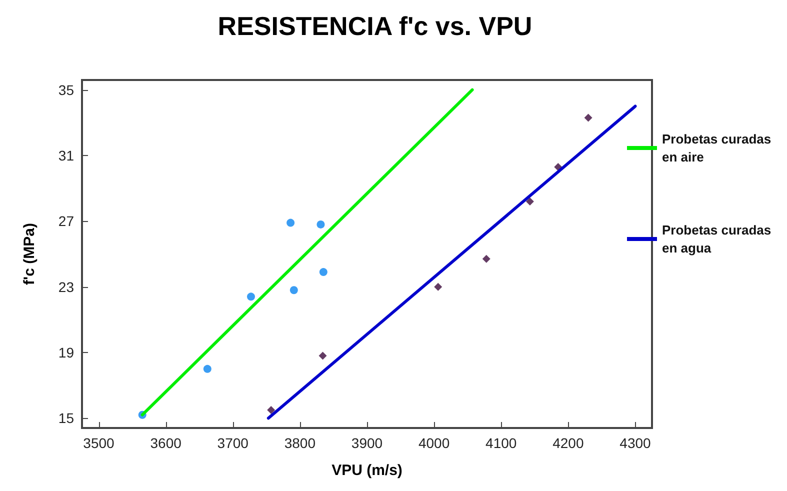 This screenshot has height=491, width=787. Describe the element at coordinates (66, 352) in the screenshot. I see `y-tick-label: 19` at that location.